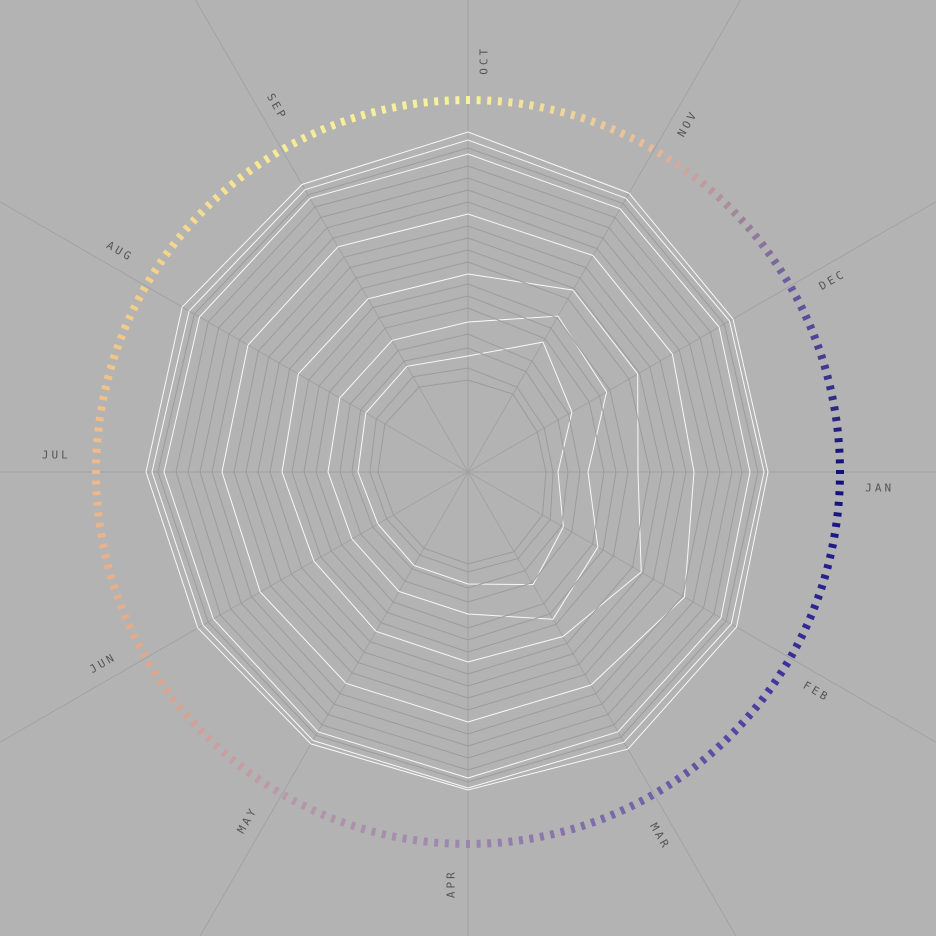 The width and height of the screenshot is (936, 936). Describe the element at coordinates (234, 337) in the screenshot. I see `spoke` at that location.